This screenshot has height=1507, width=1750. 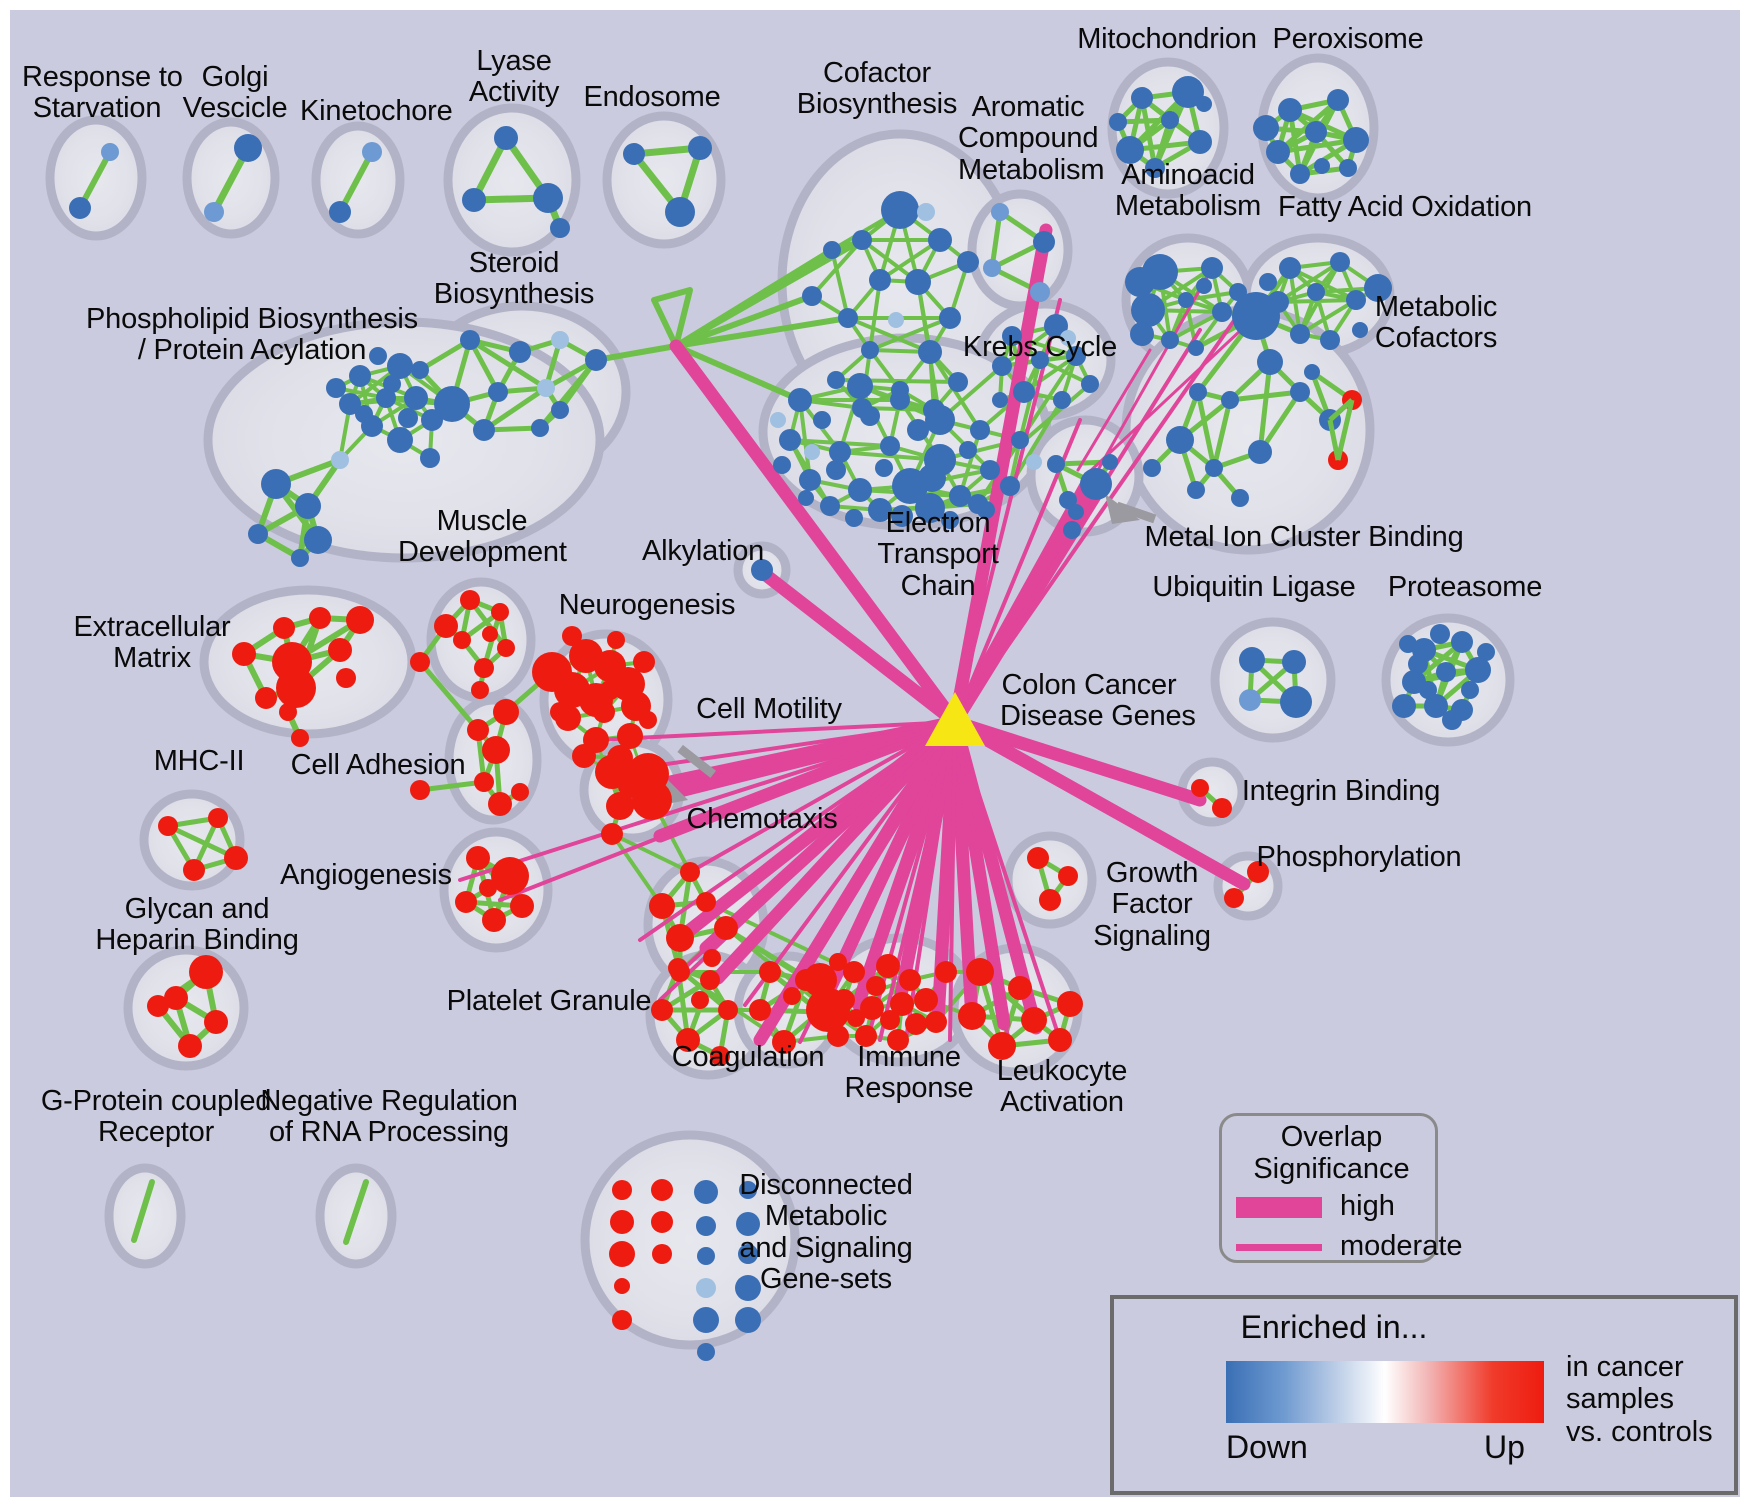 What do you see at coordinates (1131, 509) in the screenshot?
I see `metal-ion-arrow` at bounding box center [1131, 509].